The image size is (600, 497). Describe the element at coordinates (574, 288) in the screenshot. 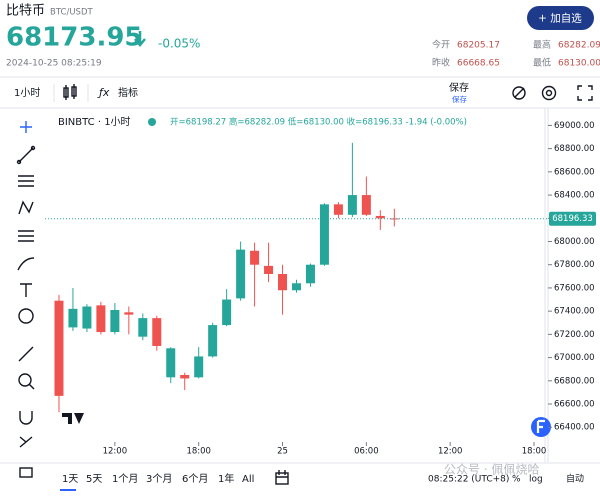

I see `y-tick-label: 67600.00` at that location.